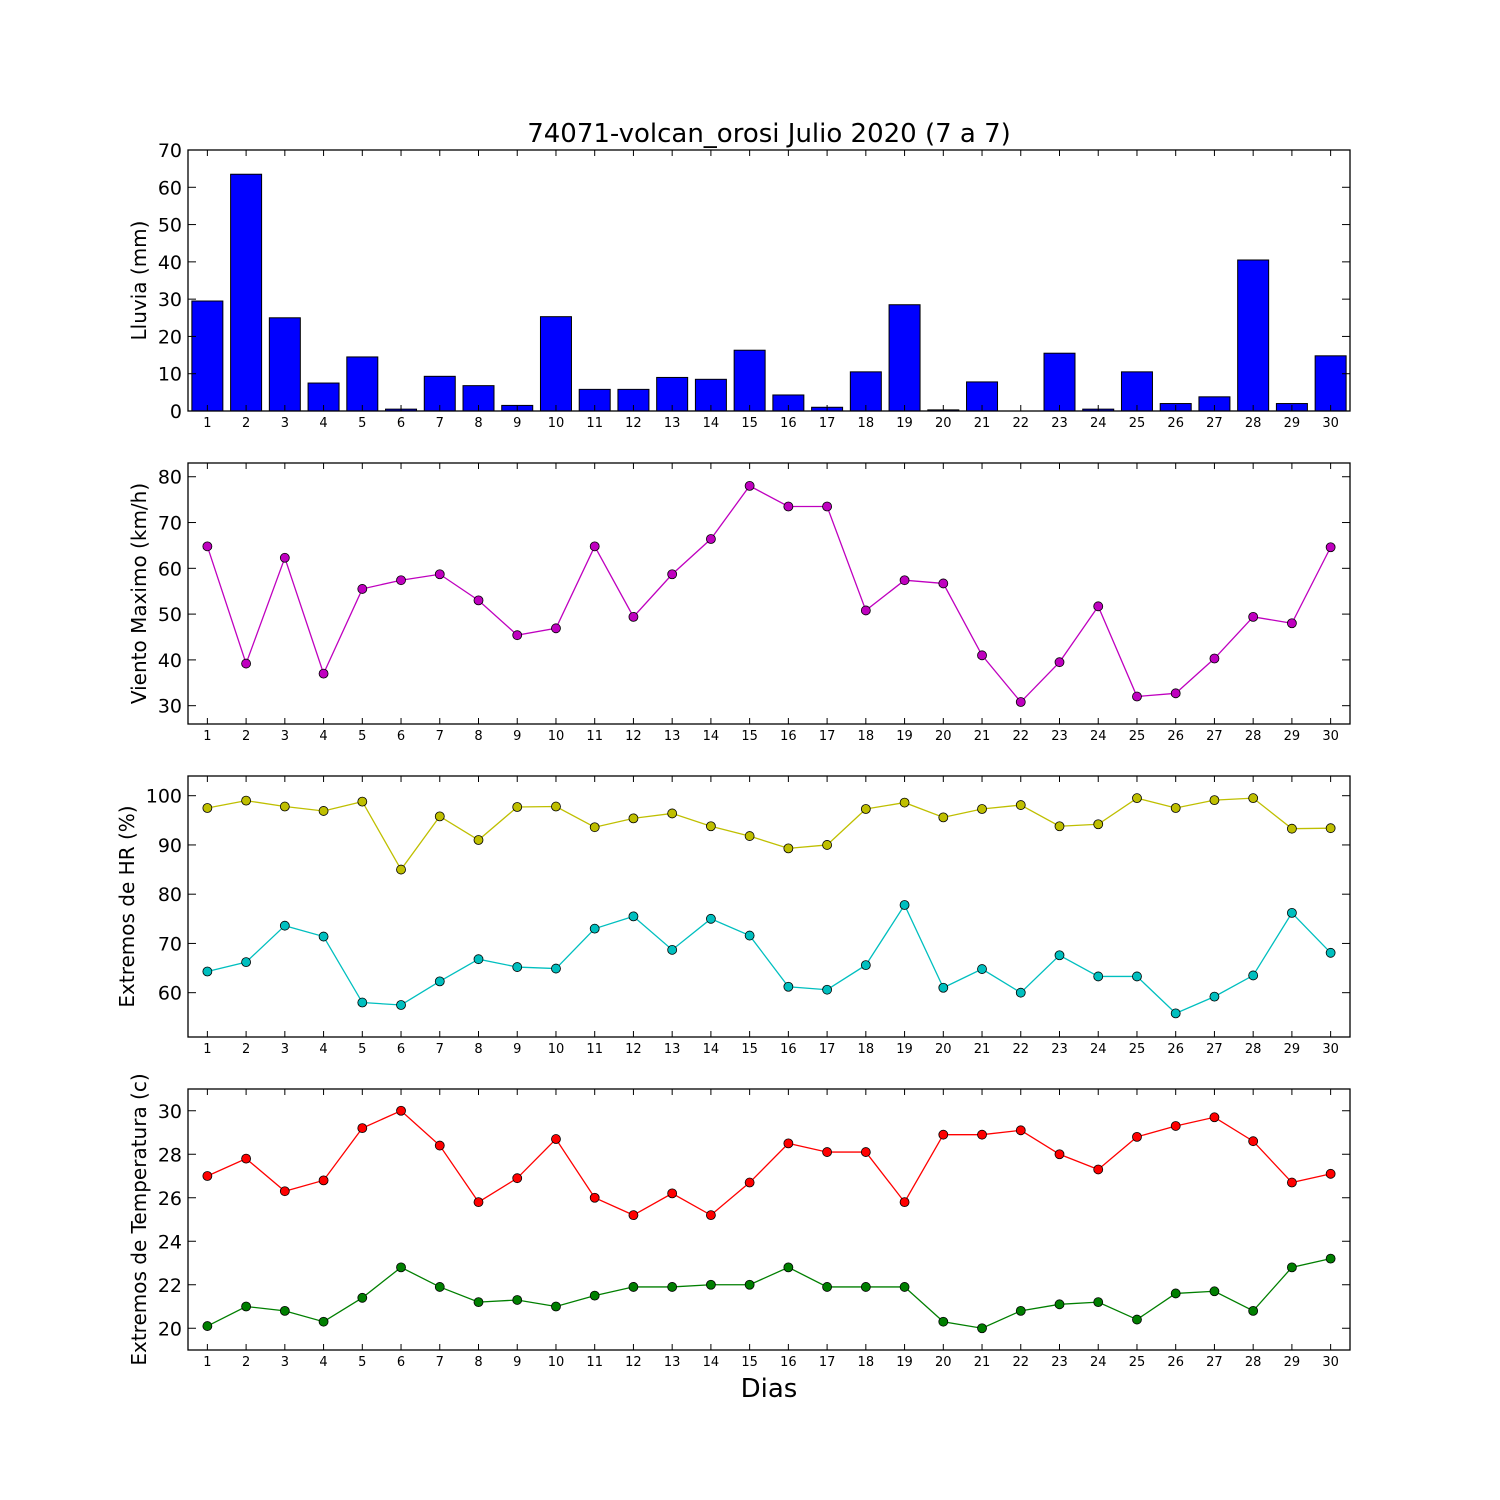  What do you see at coordinates (170, 1155) in the screenshot?
I see `y-tick-label: 28` at bounding box center [170, 1155].